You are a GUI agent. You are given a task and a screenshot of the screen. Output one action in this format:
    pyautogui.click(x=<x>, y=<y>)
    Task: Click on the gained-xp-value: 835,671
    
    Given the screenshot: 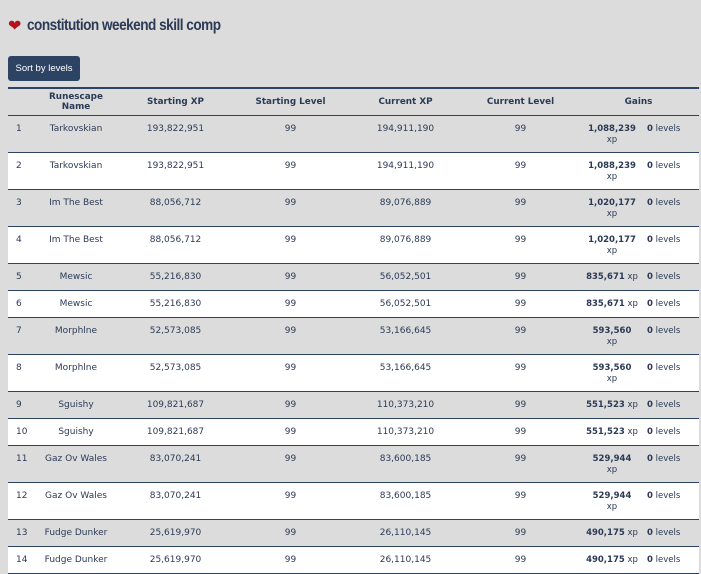 What is the action you would take?
    pyautogui.click(x=605, y=304)
    